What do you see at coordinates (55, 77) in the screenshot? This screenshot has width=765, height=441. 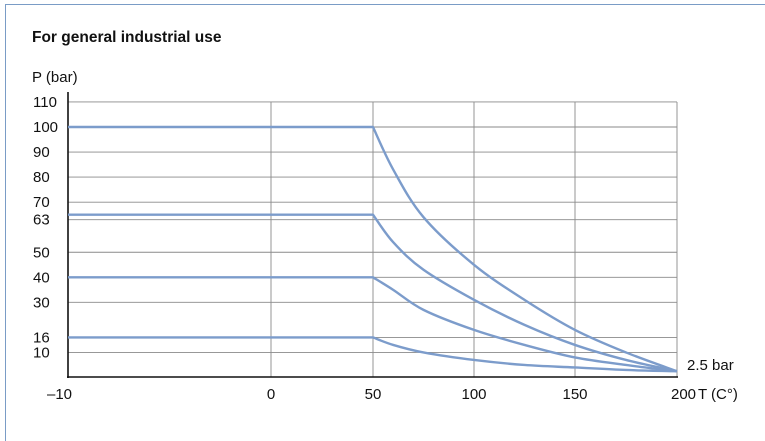 I see `y-axis-label: P (bar)` at bounding box center [55, 77].